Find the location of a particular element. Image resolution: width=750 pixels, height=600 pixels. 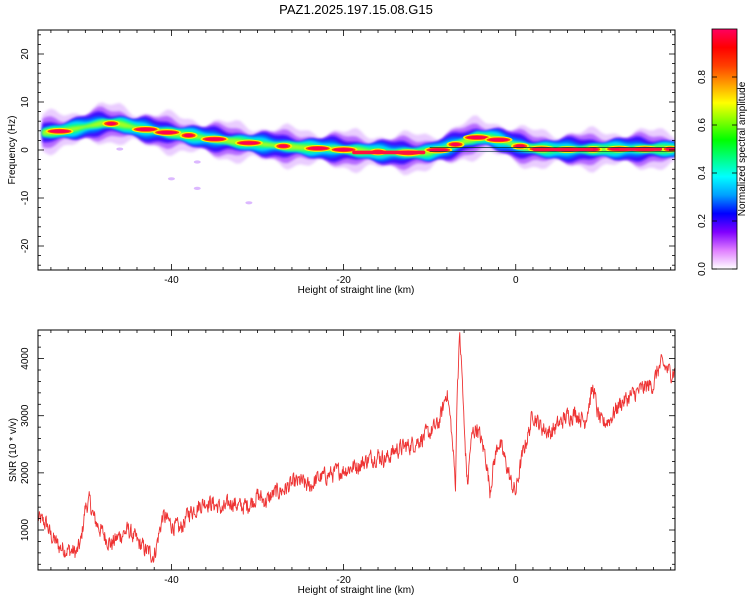

spectrogram-y-label: Frequency (Hz) is located at coordinates (12, 150).